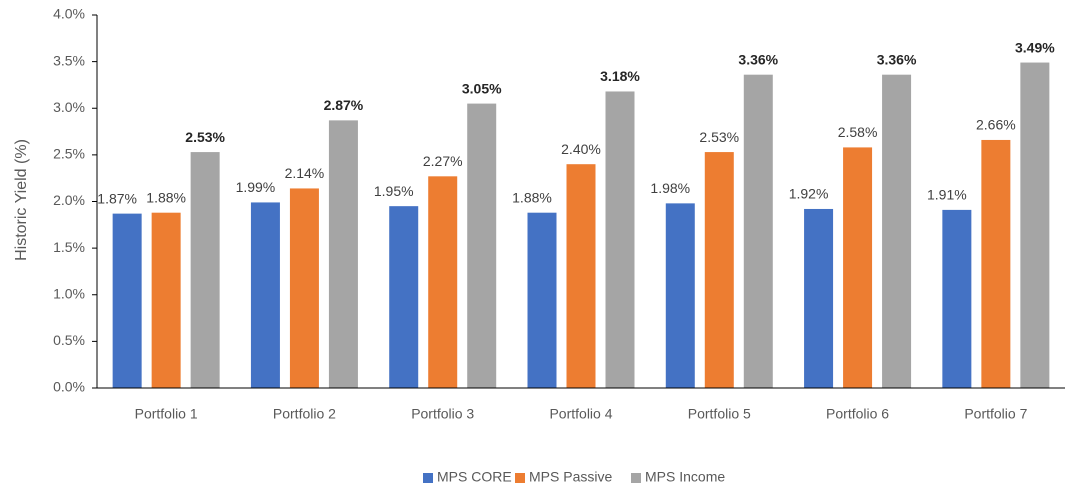  What do you see at coordinates (304, 414) in the screenshot?
I see `x-tick-label: Portfolio 2` at bounding box center [304, 414].